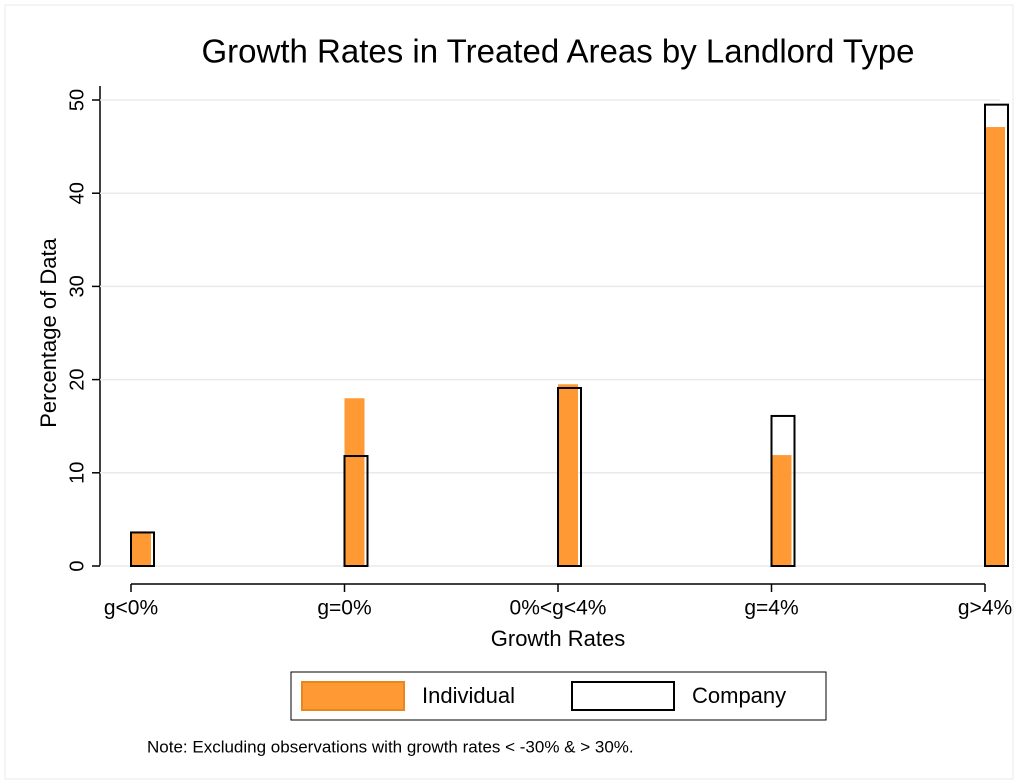 This screenshot has height=784, width=1018. Describe the element at coordinates (558, 608) in the screenshot. I see `x-tick-label: 0%<g<4%` at that location.